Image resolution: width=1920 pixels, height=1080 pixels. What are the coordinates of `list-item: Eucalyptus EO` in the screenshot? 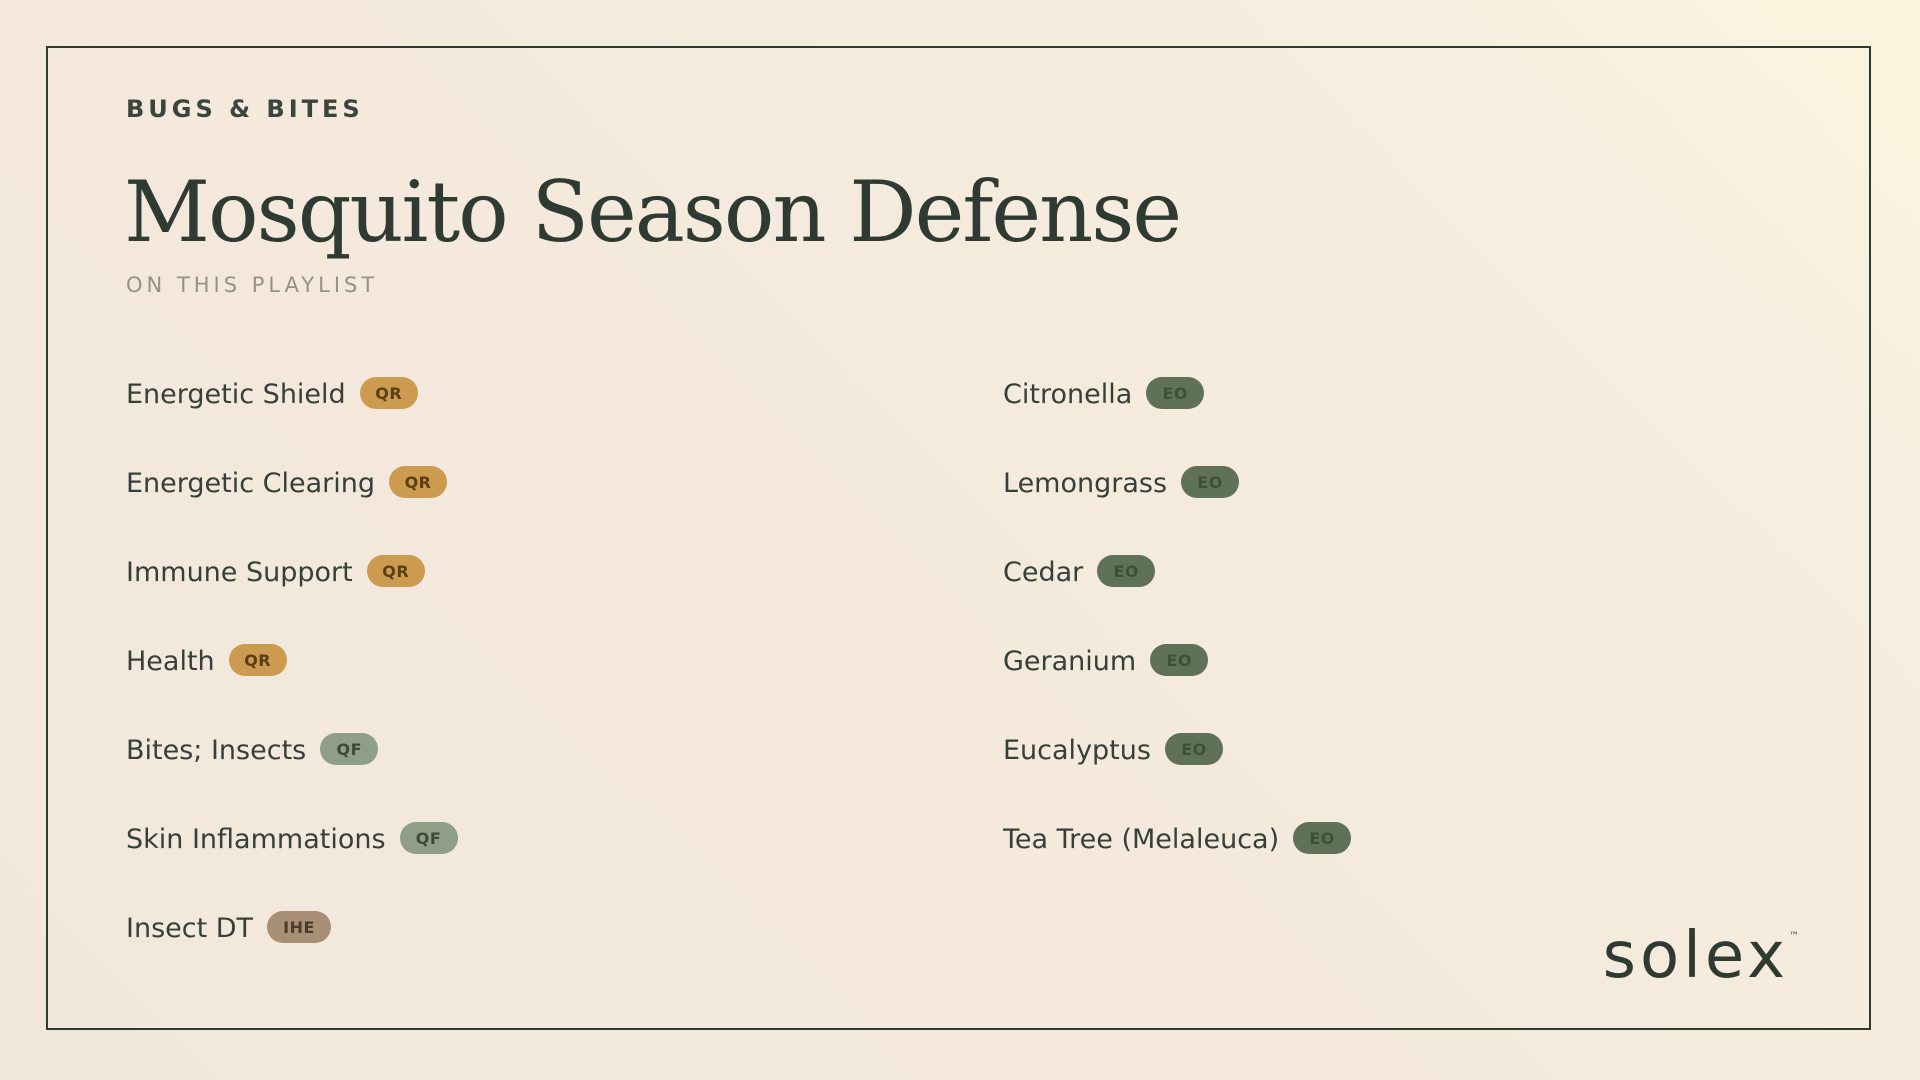 It's located at (1177, 775).